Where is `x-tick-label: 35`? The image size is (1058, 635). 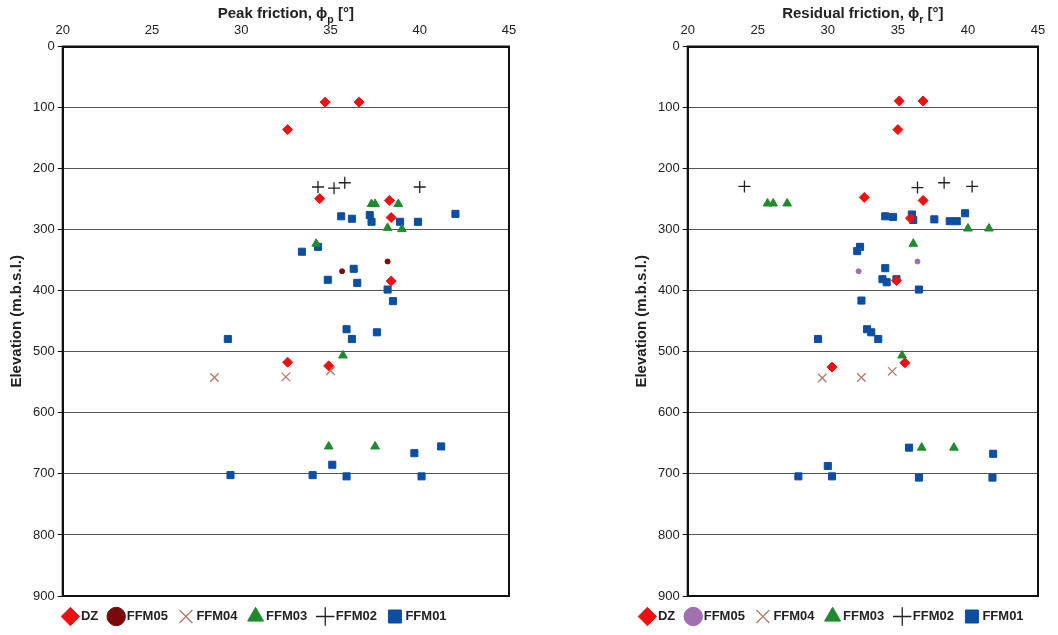 x-tick-label: 35 is located at coordinates (898, 30).